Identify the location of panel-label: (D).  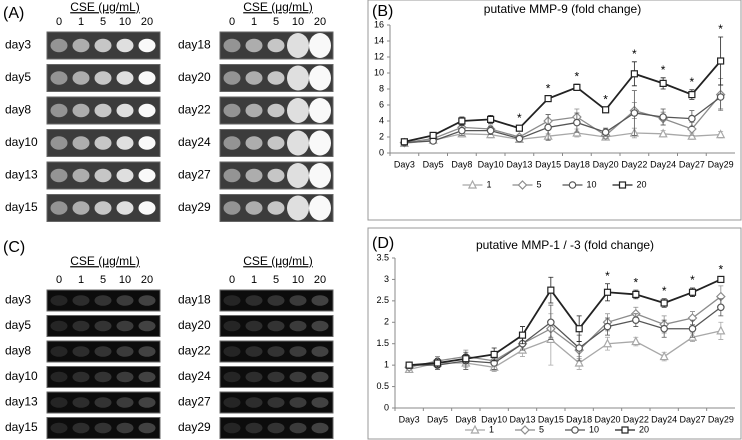
(383, 243).